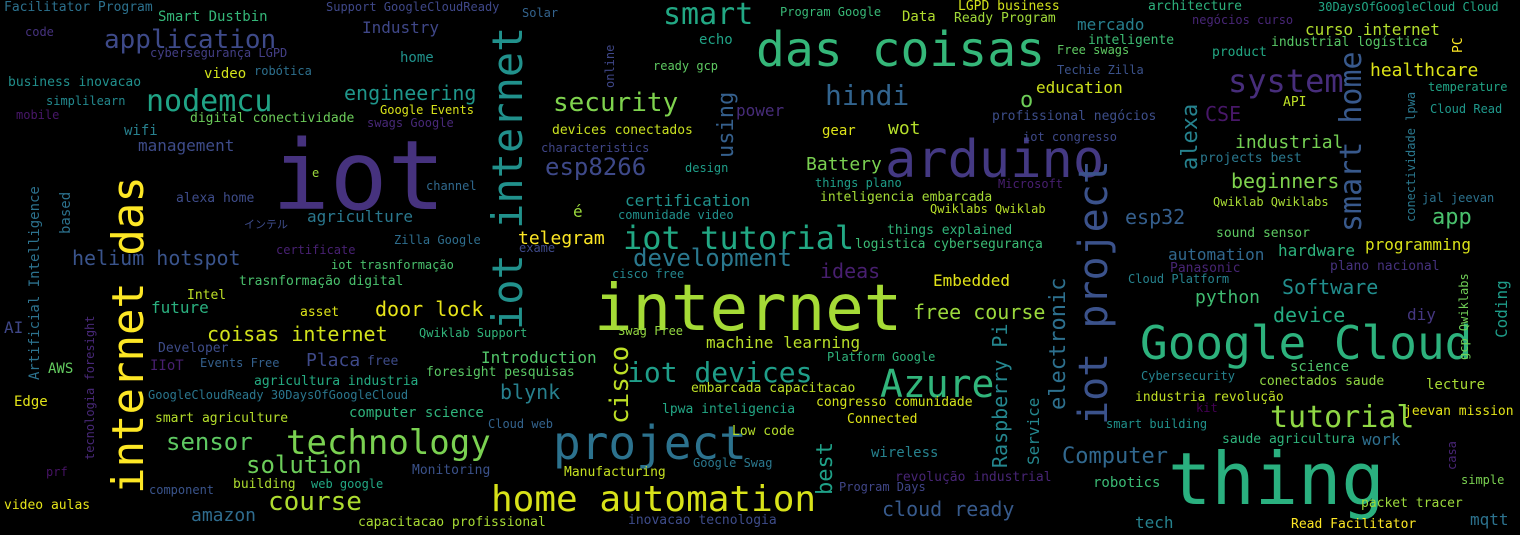 The height and width of the screenshot is (535, 1520). Describe the element at coordinates (1464, 316) in the screenshot. I see `word-gcp-qwiklabs: gcp Qwiklabs` at that location.